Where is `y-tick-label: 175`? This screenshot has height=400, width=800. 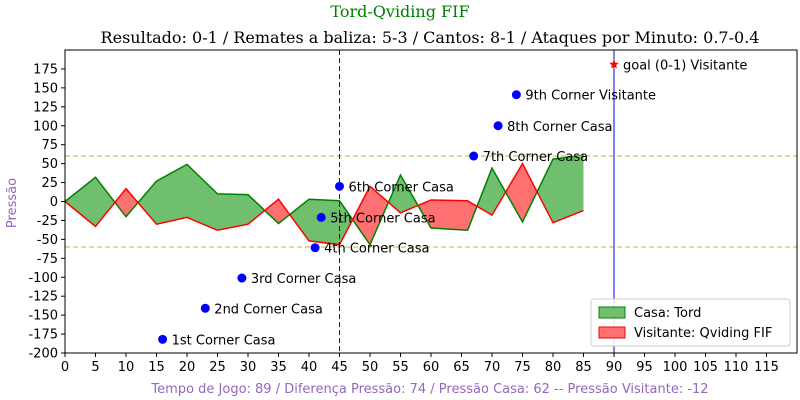
y-tick-label: 175 is located at coordinates (45, 69).